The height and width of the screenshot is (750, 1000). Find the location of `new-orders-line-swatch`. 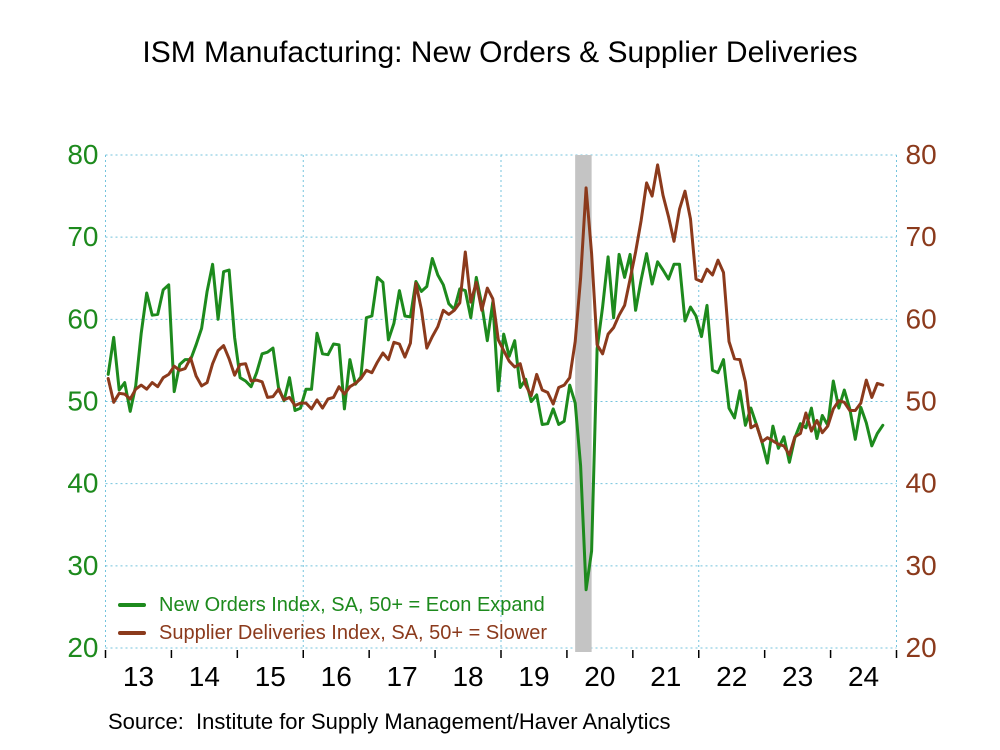

new-orders-line-swatch is located at coordinates (132, 605).